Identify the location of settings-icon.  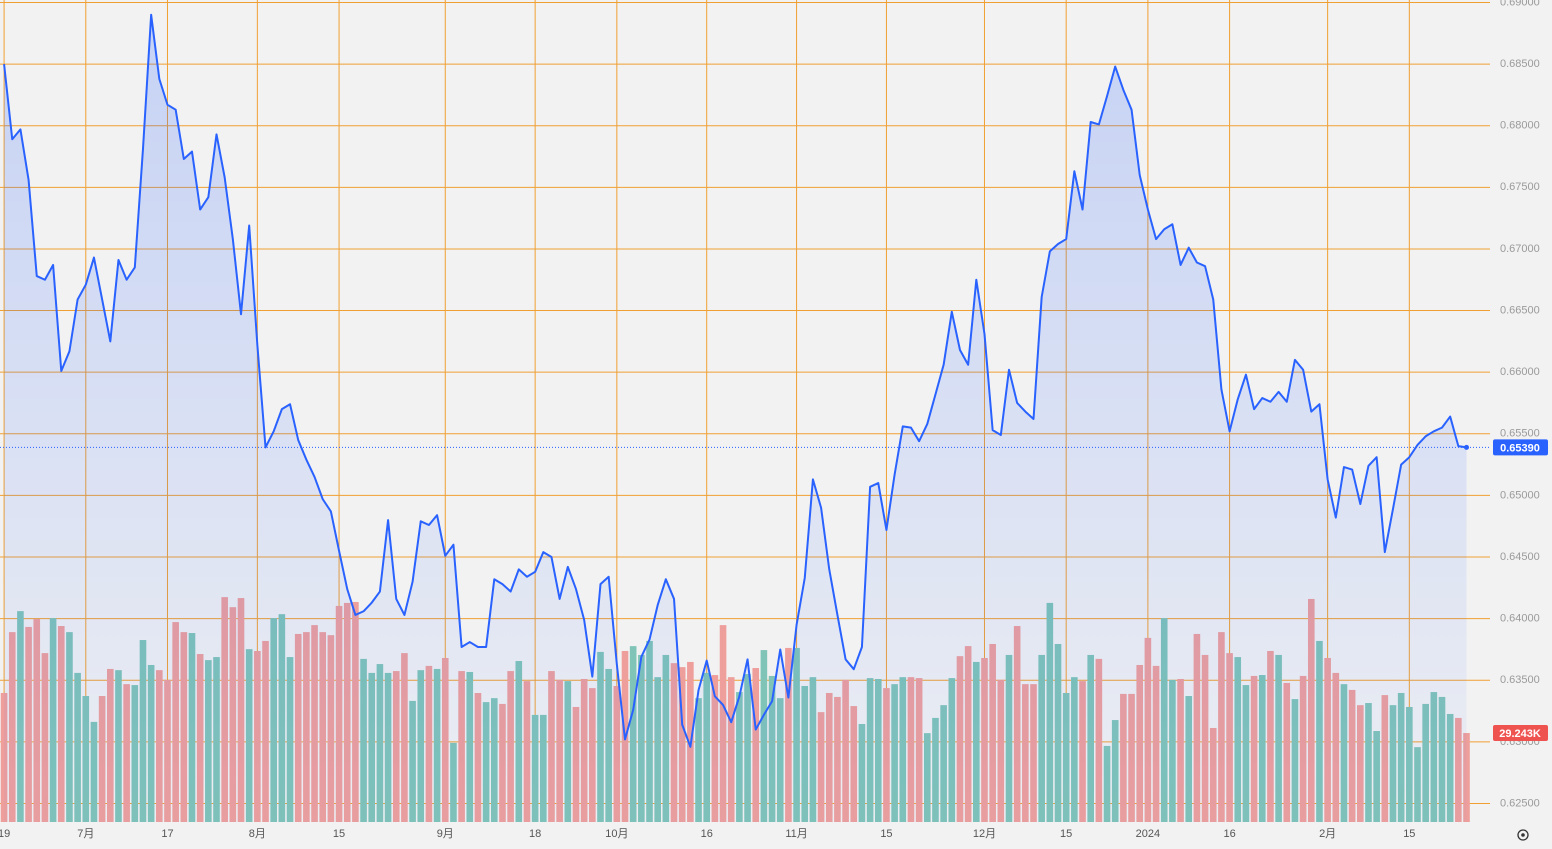
(1523, 835).